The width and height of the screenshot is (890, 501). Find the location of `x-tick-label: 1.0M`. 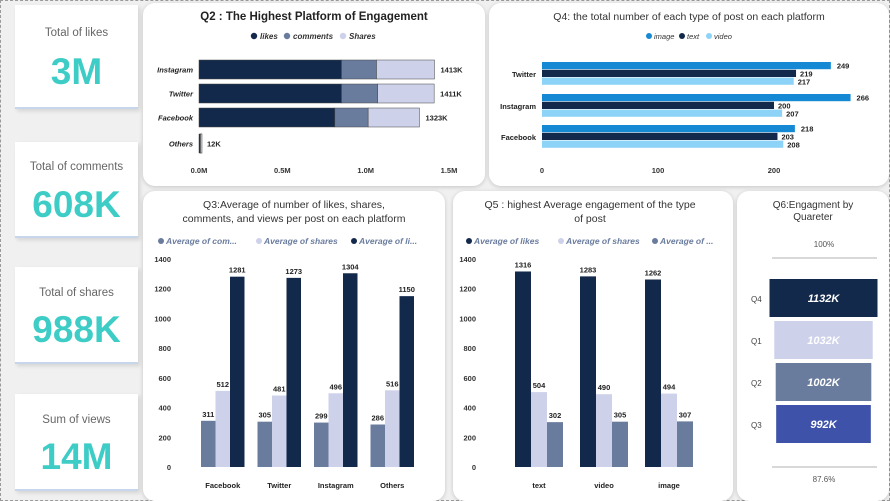

x-tick-label: 1.0M is located at coordinates (365, 170).